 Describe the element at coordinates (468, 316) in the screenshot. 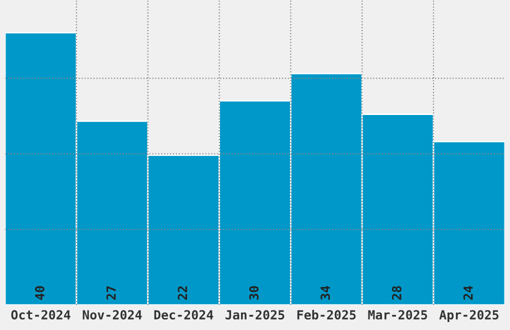

I see `x-tick-label: Apr-2025` at that location.